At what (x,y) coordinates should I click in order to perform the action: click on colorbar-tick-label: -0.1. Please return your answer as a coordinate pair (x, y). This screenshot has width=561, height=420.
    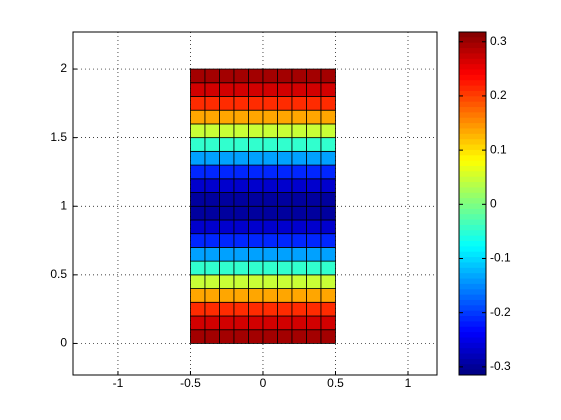
    Looking at the image, I should click on (500, 258).